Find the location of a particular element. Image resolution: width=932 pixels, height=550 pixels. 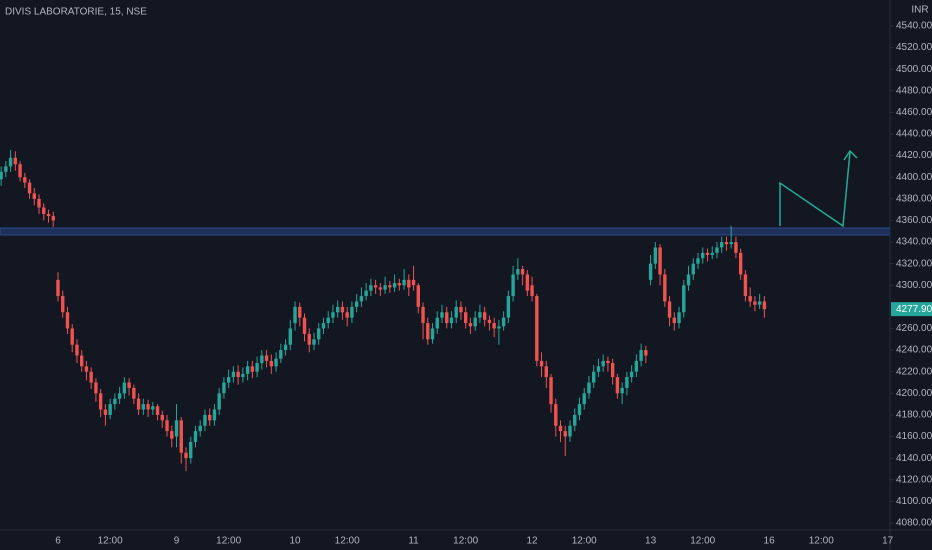

y-tick-label: 4380.00 is located at coordinates (914, 198).